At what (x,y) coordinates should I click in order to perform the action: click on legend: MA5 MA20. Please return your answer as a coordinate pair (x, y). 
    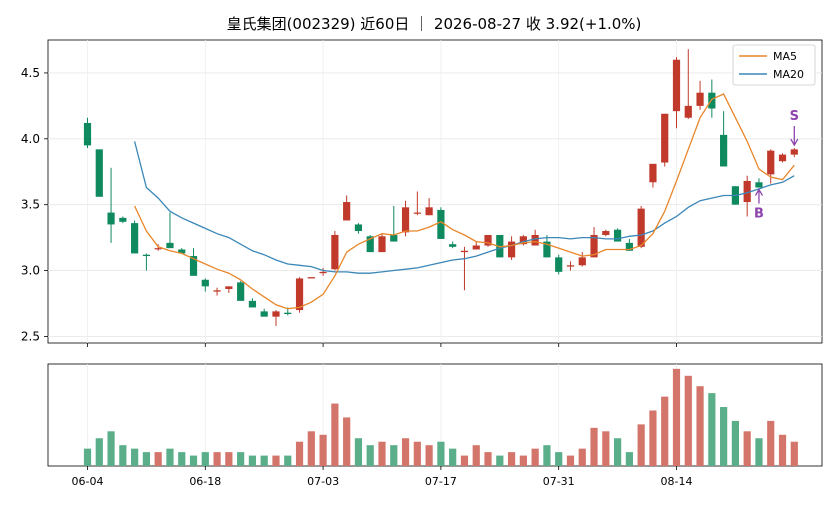
    Looking at the image, I should click on (774, 65).